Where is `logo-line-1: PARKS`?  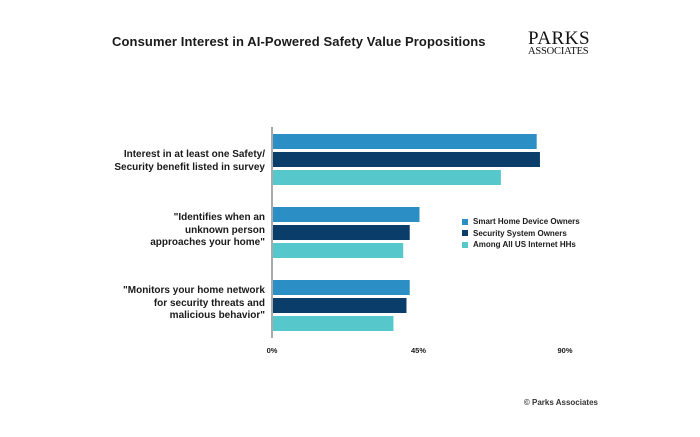
logo-line-1: PARKS is located at coordinates (559, 38).